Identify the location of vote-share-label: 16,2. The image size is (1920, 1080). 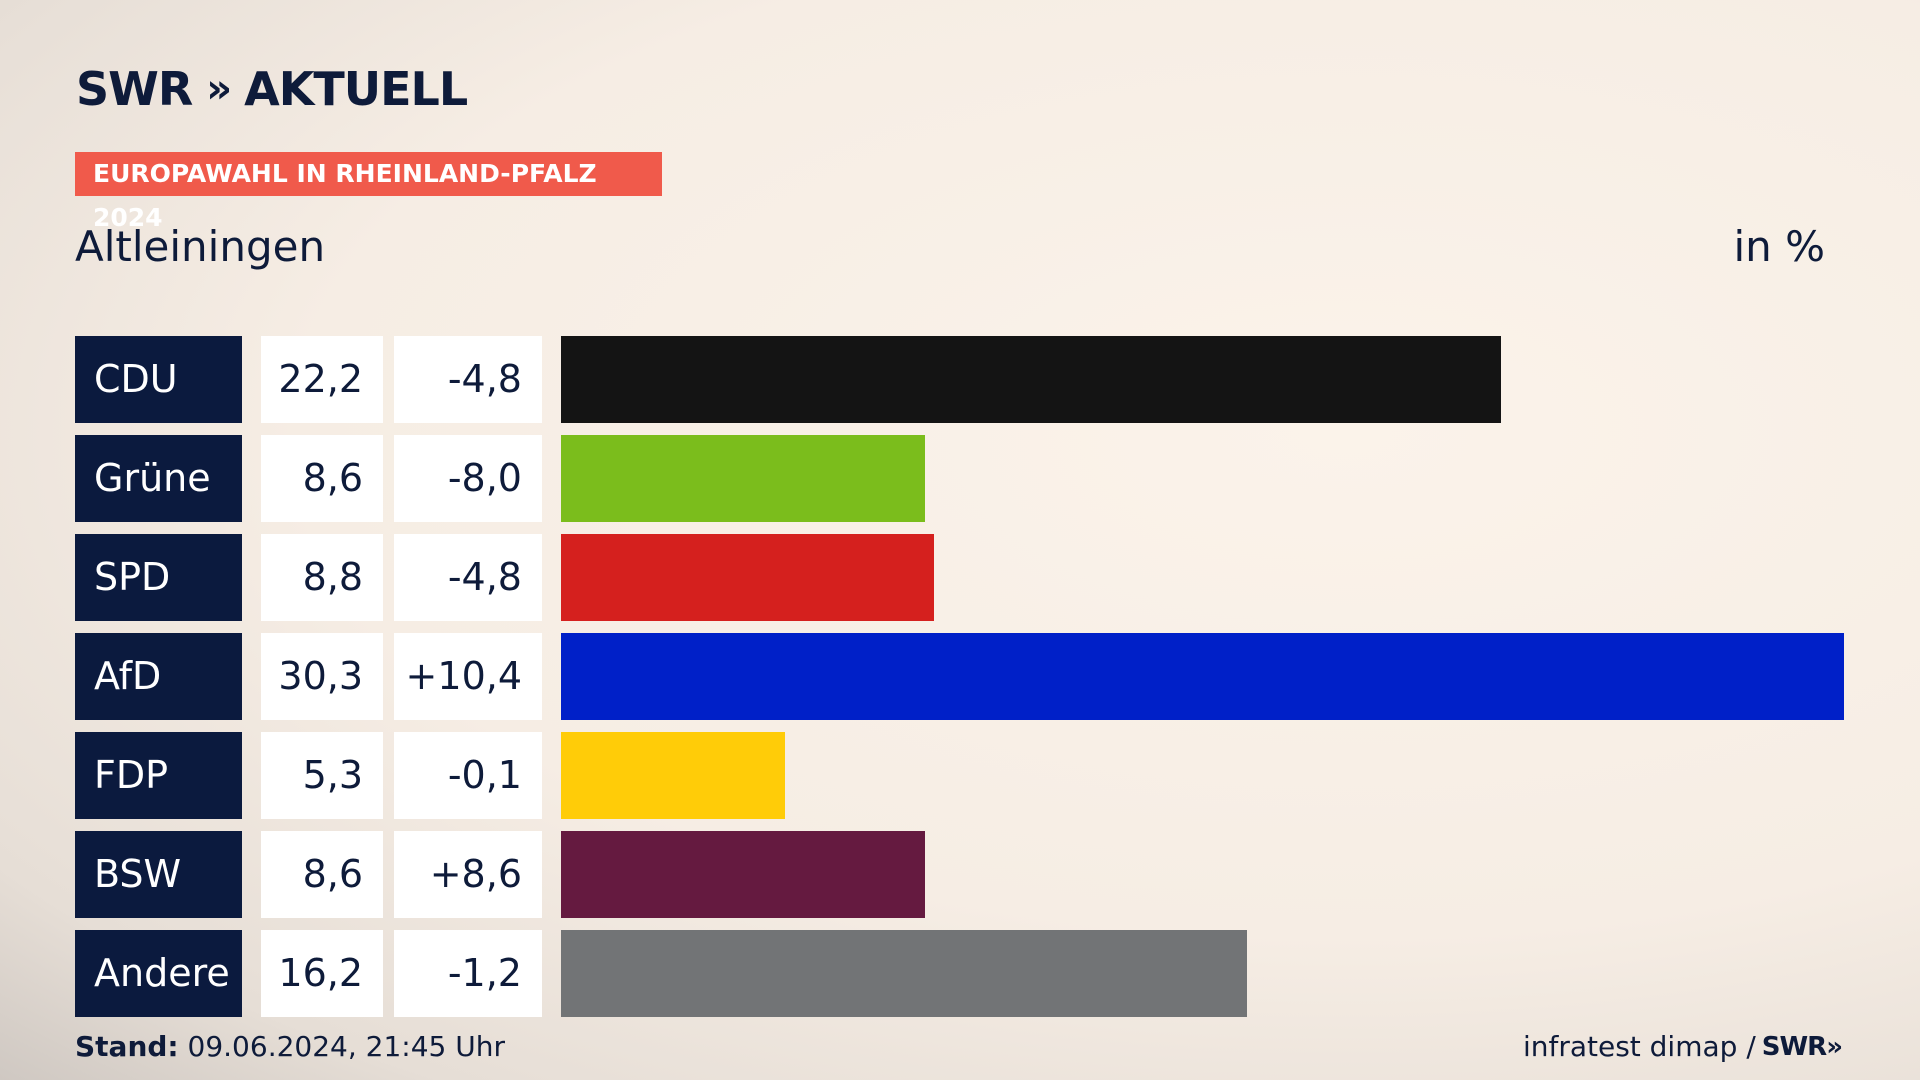
(322, 973).